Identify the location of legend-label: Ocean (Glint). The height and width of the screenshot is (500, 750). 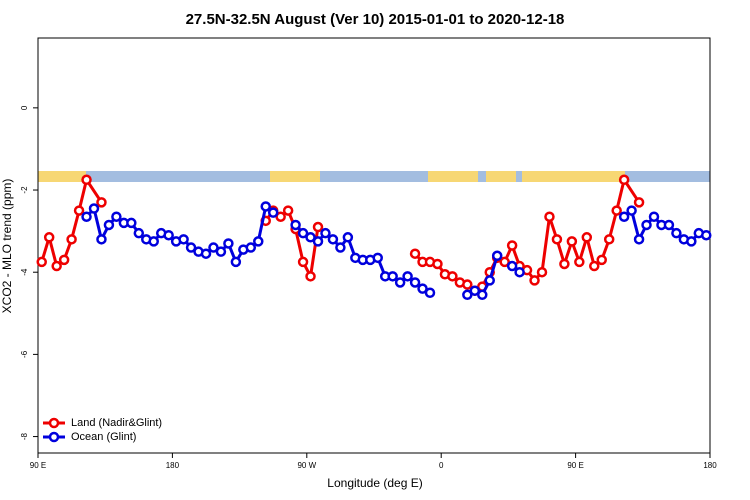
(103, 437).